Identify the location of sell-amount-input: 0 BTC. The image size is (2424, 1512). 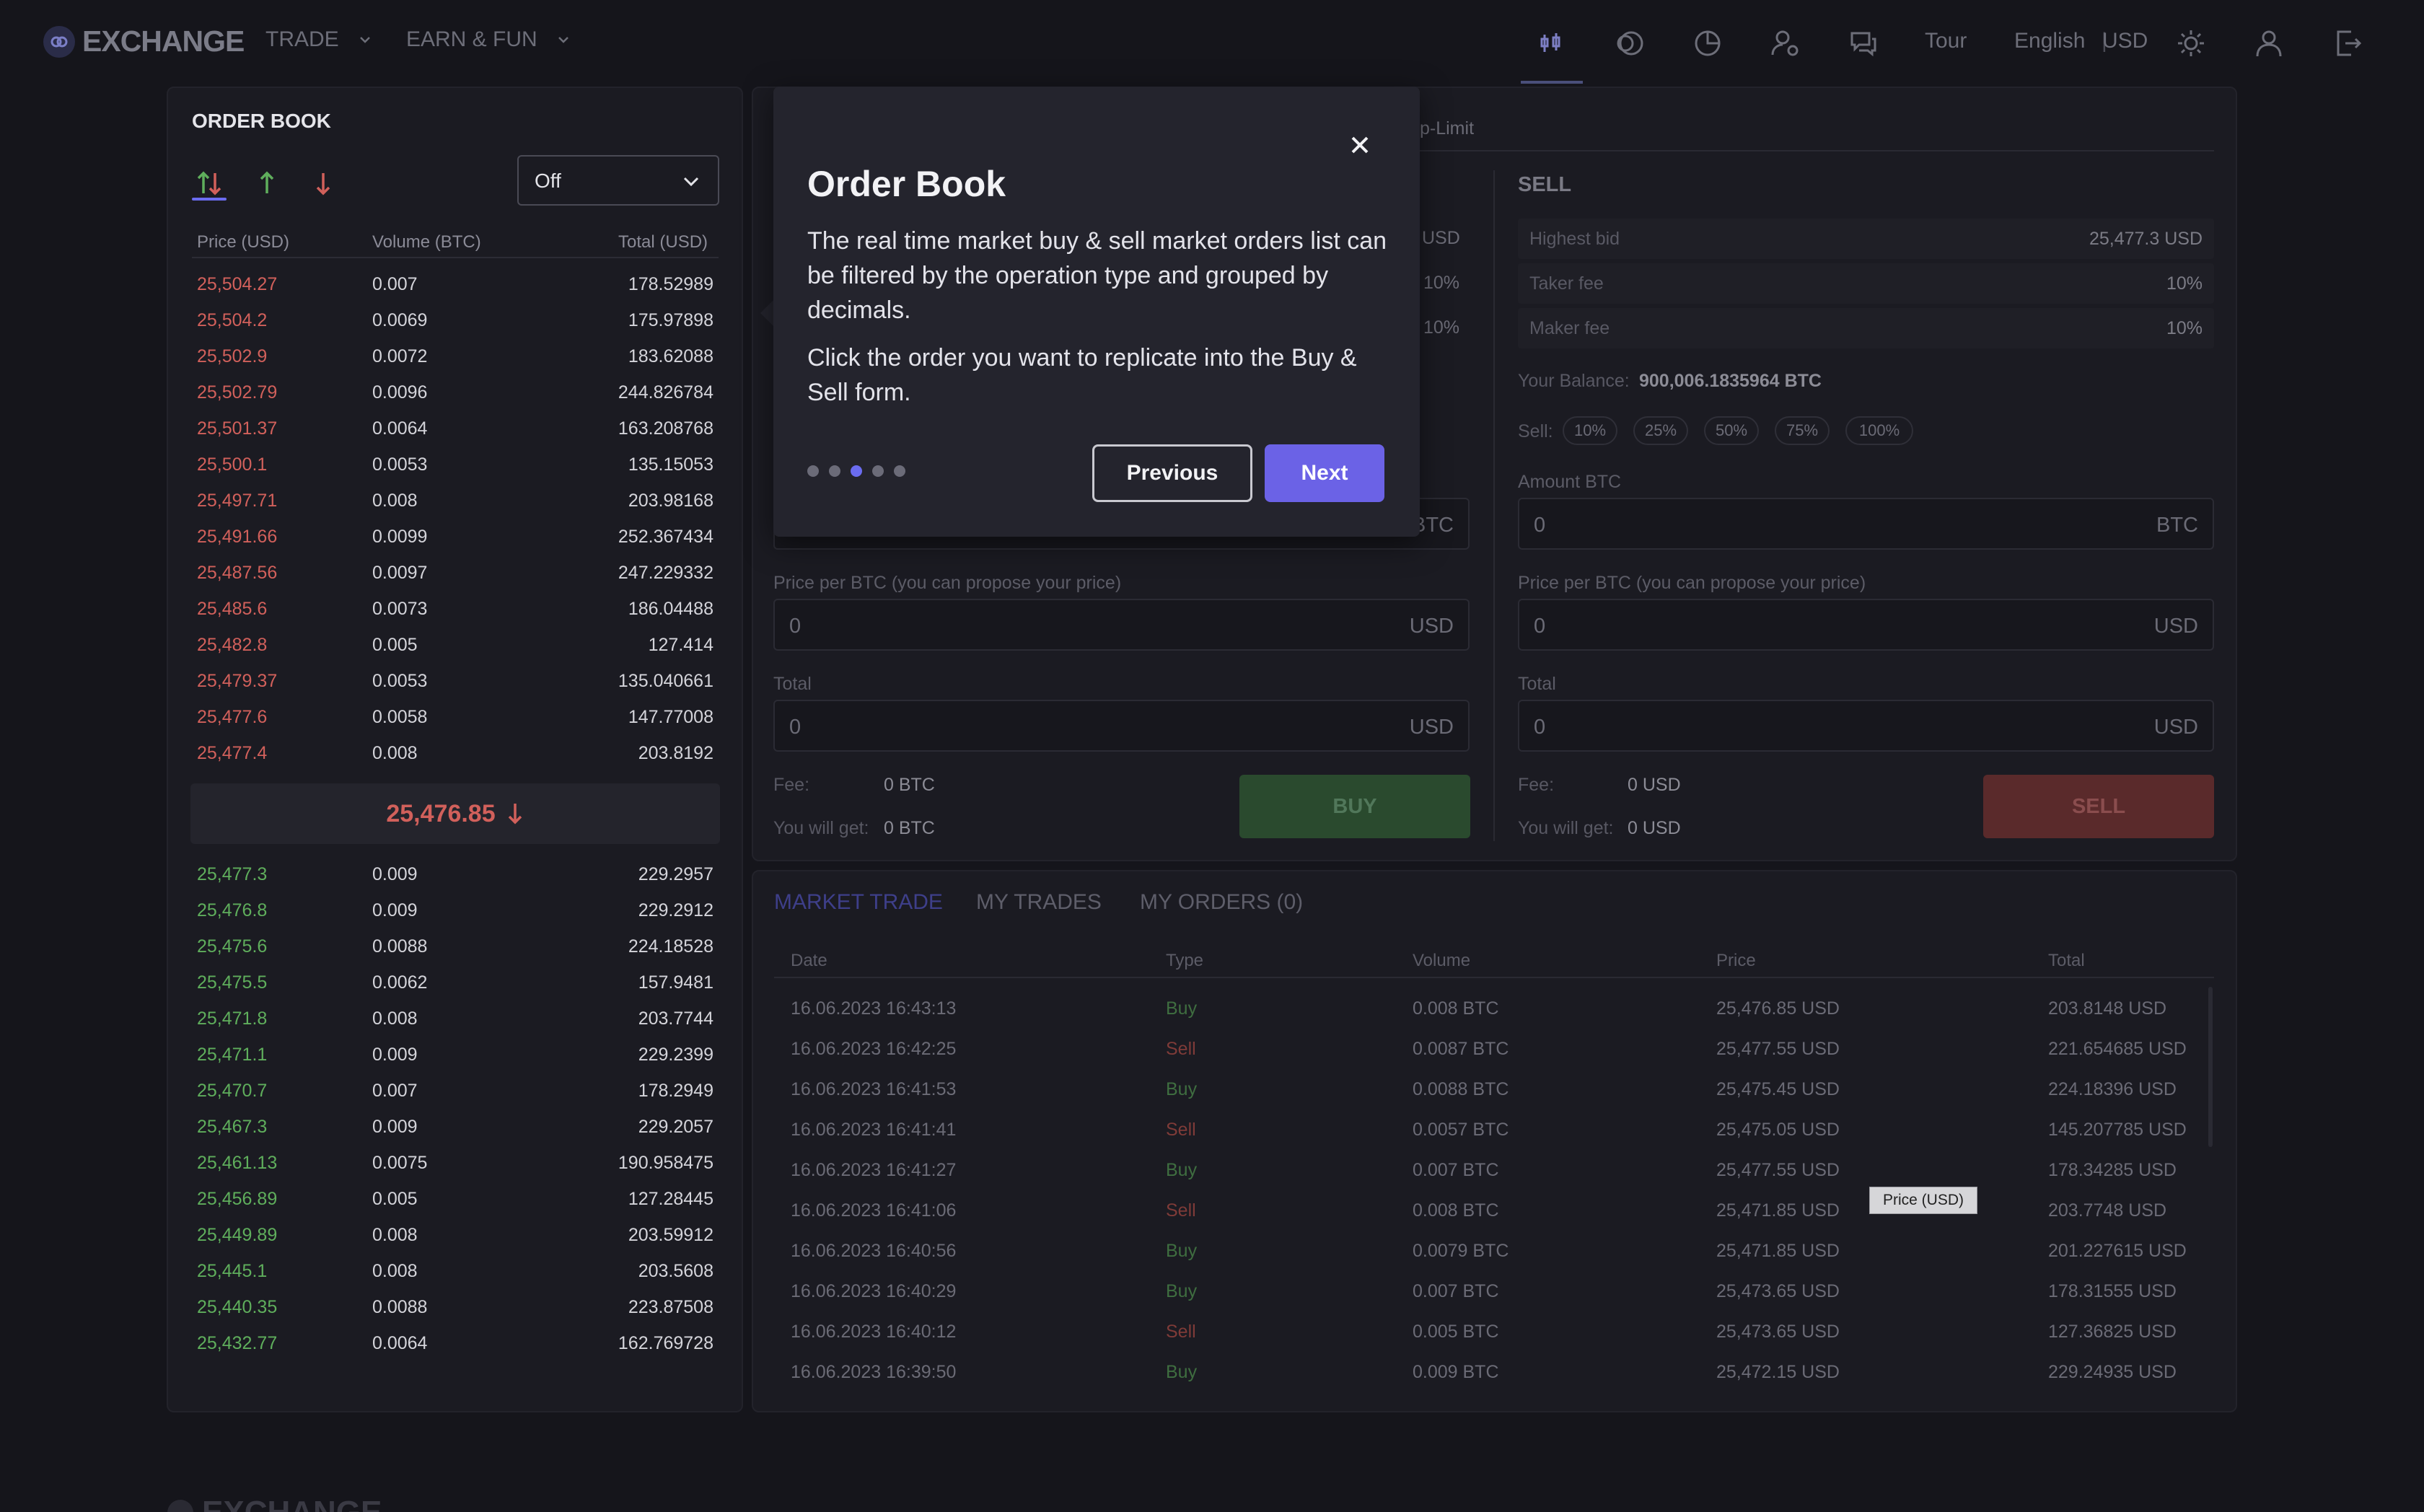
(1866, 524).